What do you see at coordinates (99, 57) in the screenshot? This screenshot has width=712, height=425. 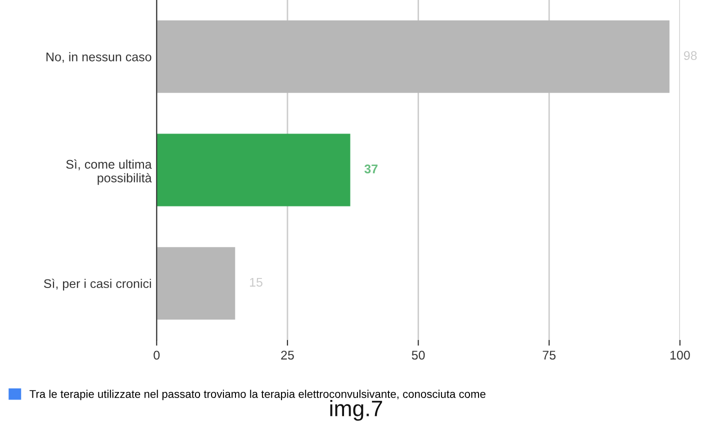 I see `y-tick-label: No, in nessun caso` at bounding box center [99, 57].